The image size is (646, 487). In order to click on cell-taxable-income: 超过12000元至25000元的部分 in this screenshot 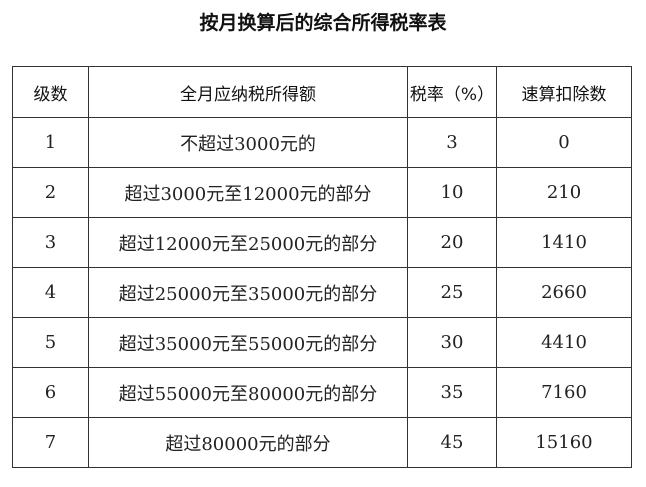, I will do `click(248, 242)`.